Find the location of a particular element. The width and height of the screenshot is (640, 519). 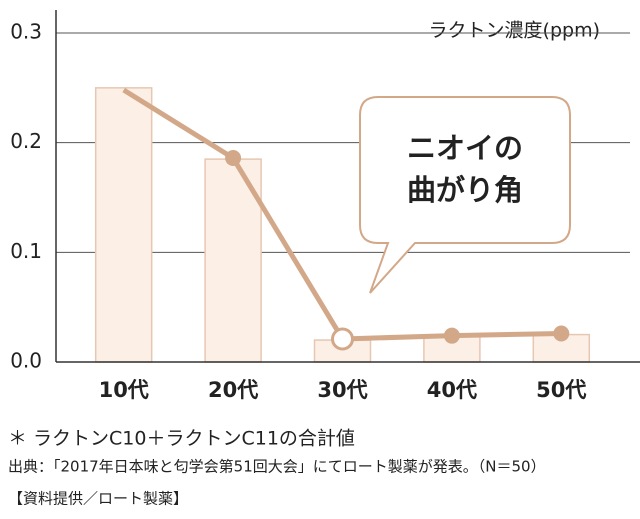

footnote: ＊ ラクトンC10＋ラクトンC11の合計値 is located at coordinates (181, 439).